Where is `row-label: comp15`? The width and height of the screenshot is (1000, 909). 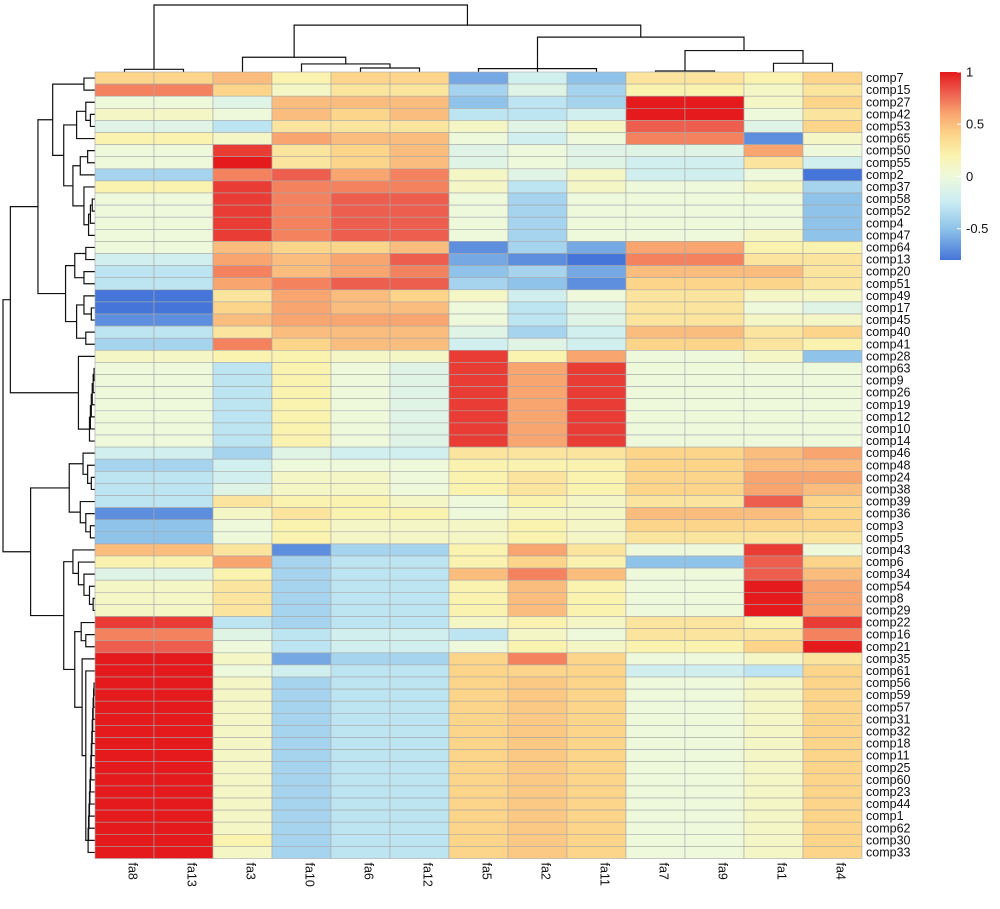 row-label: comp15 is located at coordinates (888, 90).